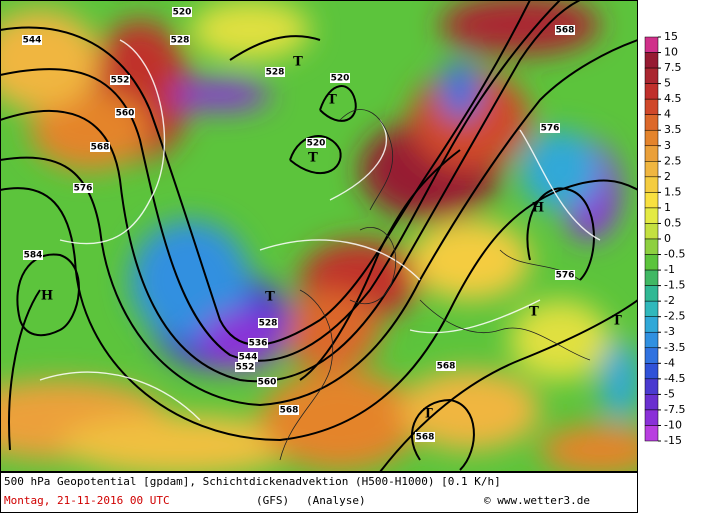  What do you see at coordinates (674, 409) in the screenshot?
I see `colorbar-label: -7.5` at bounding box center [674, 409].